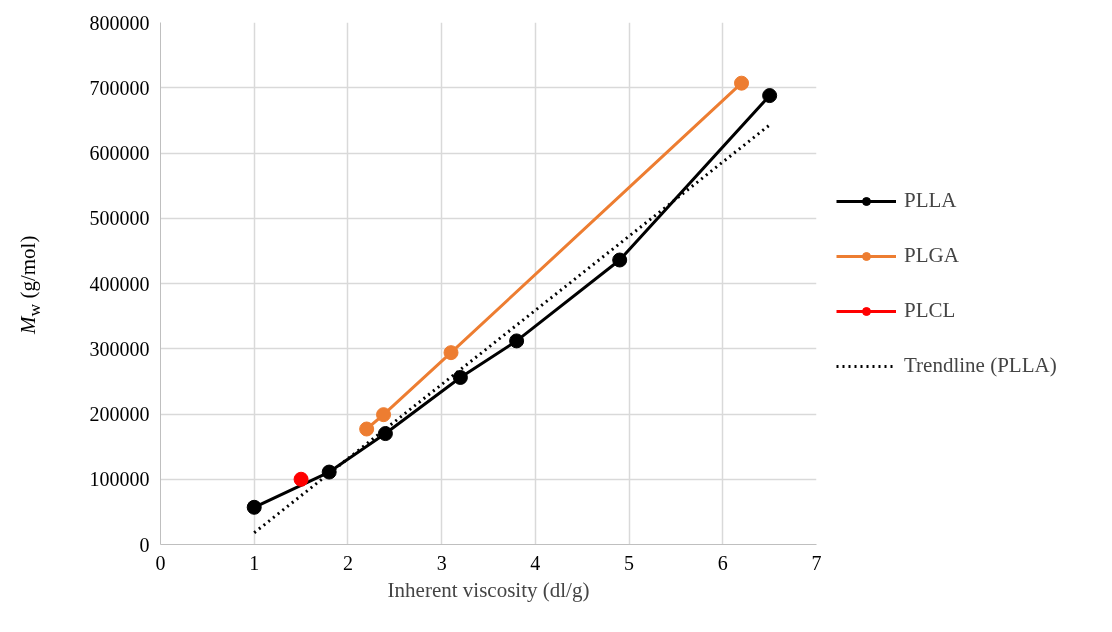 The image size is (1112, 632). I want to click on x-tick-label: 3, so click(441, 562).